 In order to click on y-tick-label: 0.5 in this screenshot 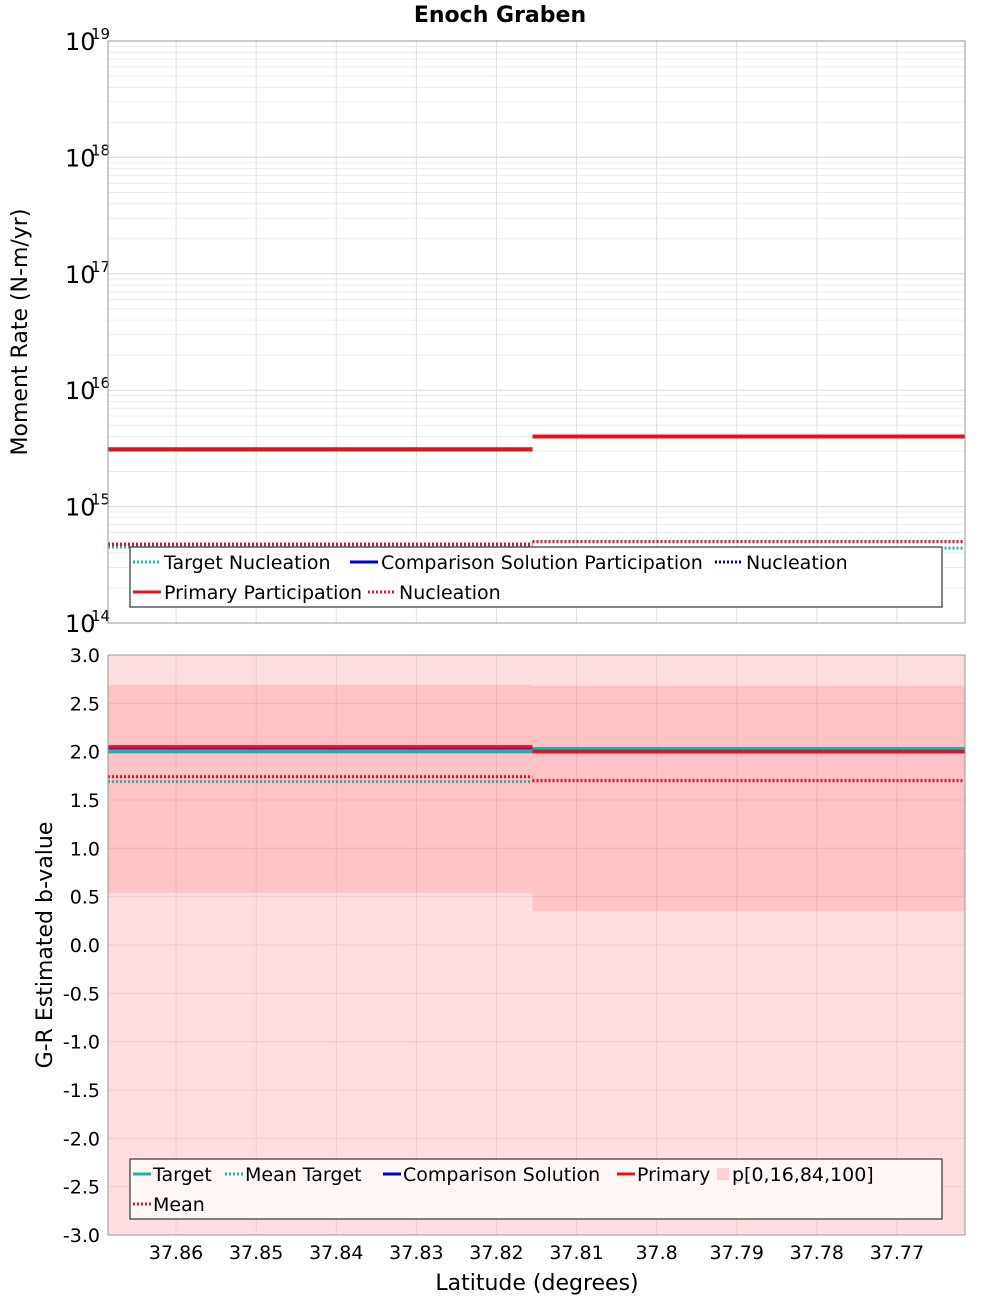, I will do `click(85, 898)`.